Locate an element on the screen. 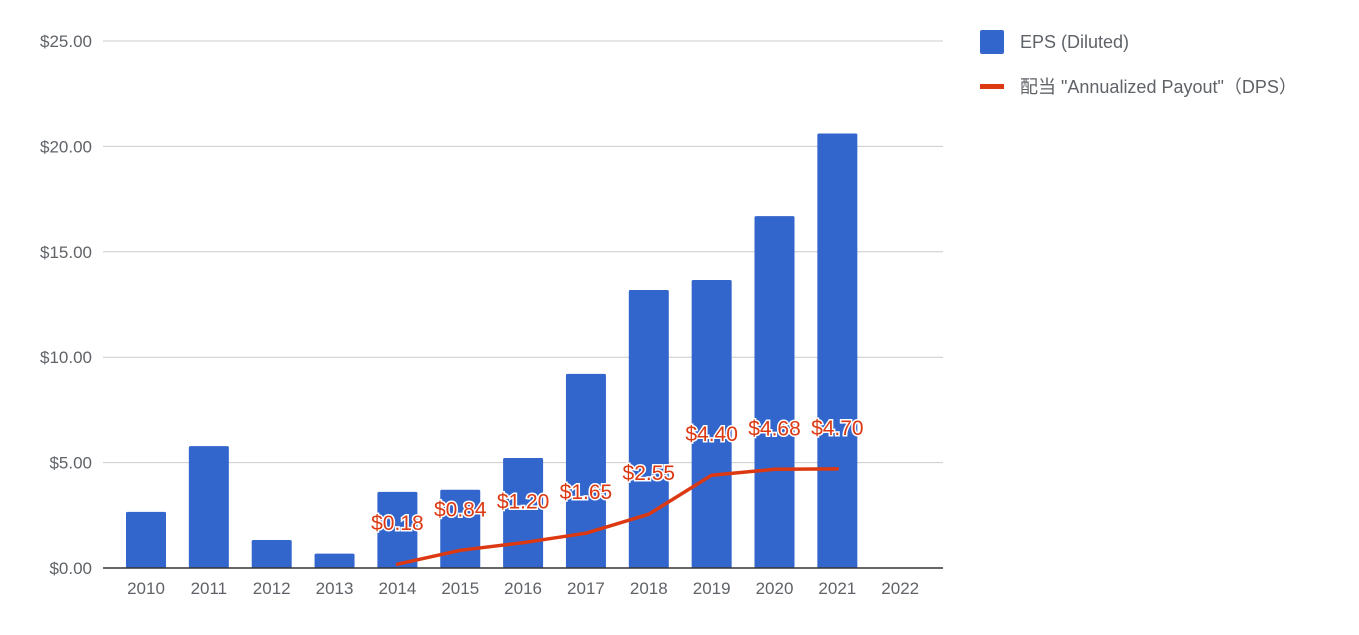 The height and width of the screenshot is (635, 1359). dps-data-label: $1.65 is located at coordinates (586, 492).